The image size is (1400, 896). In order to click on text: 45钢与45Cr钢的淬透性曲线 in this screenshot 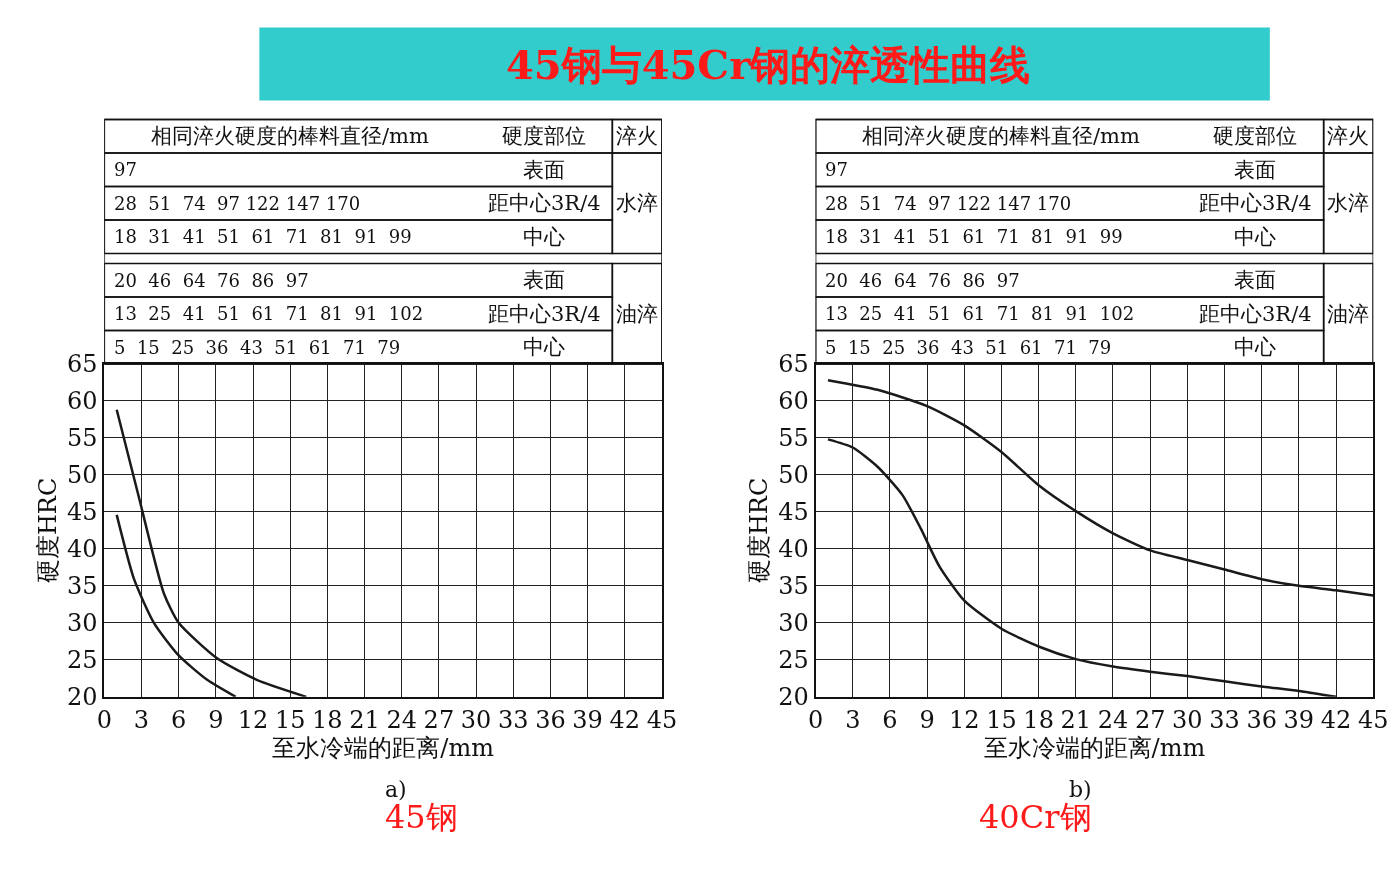, I will do `click(768, 64)`.